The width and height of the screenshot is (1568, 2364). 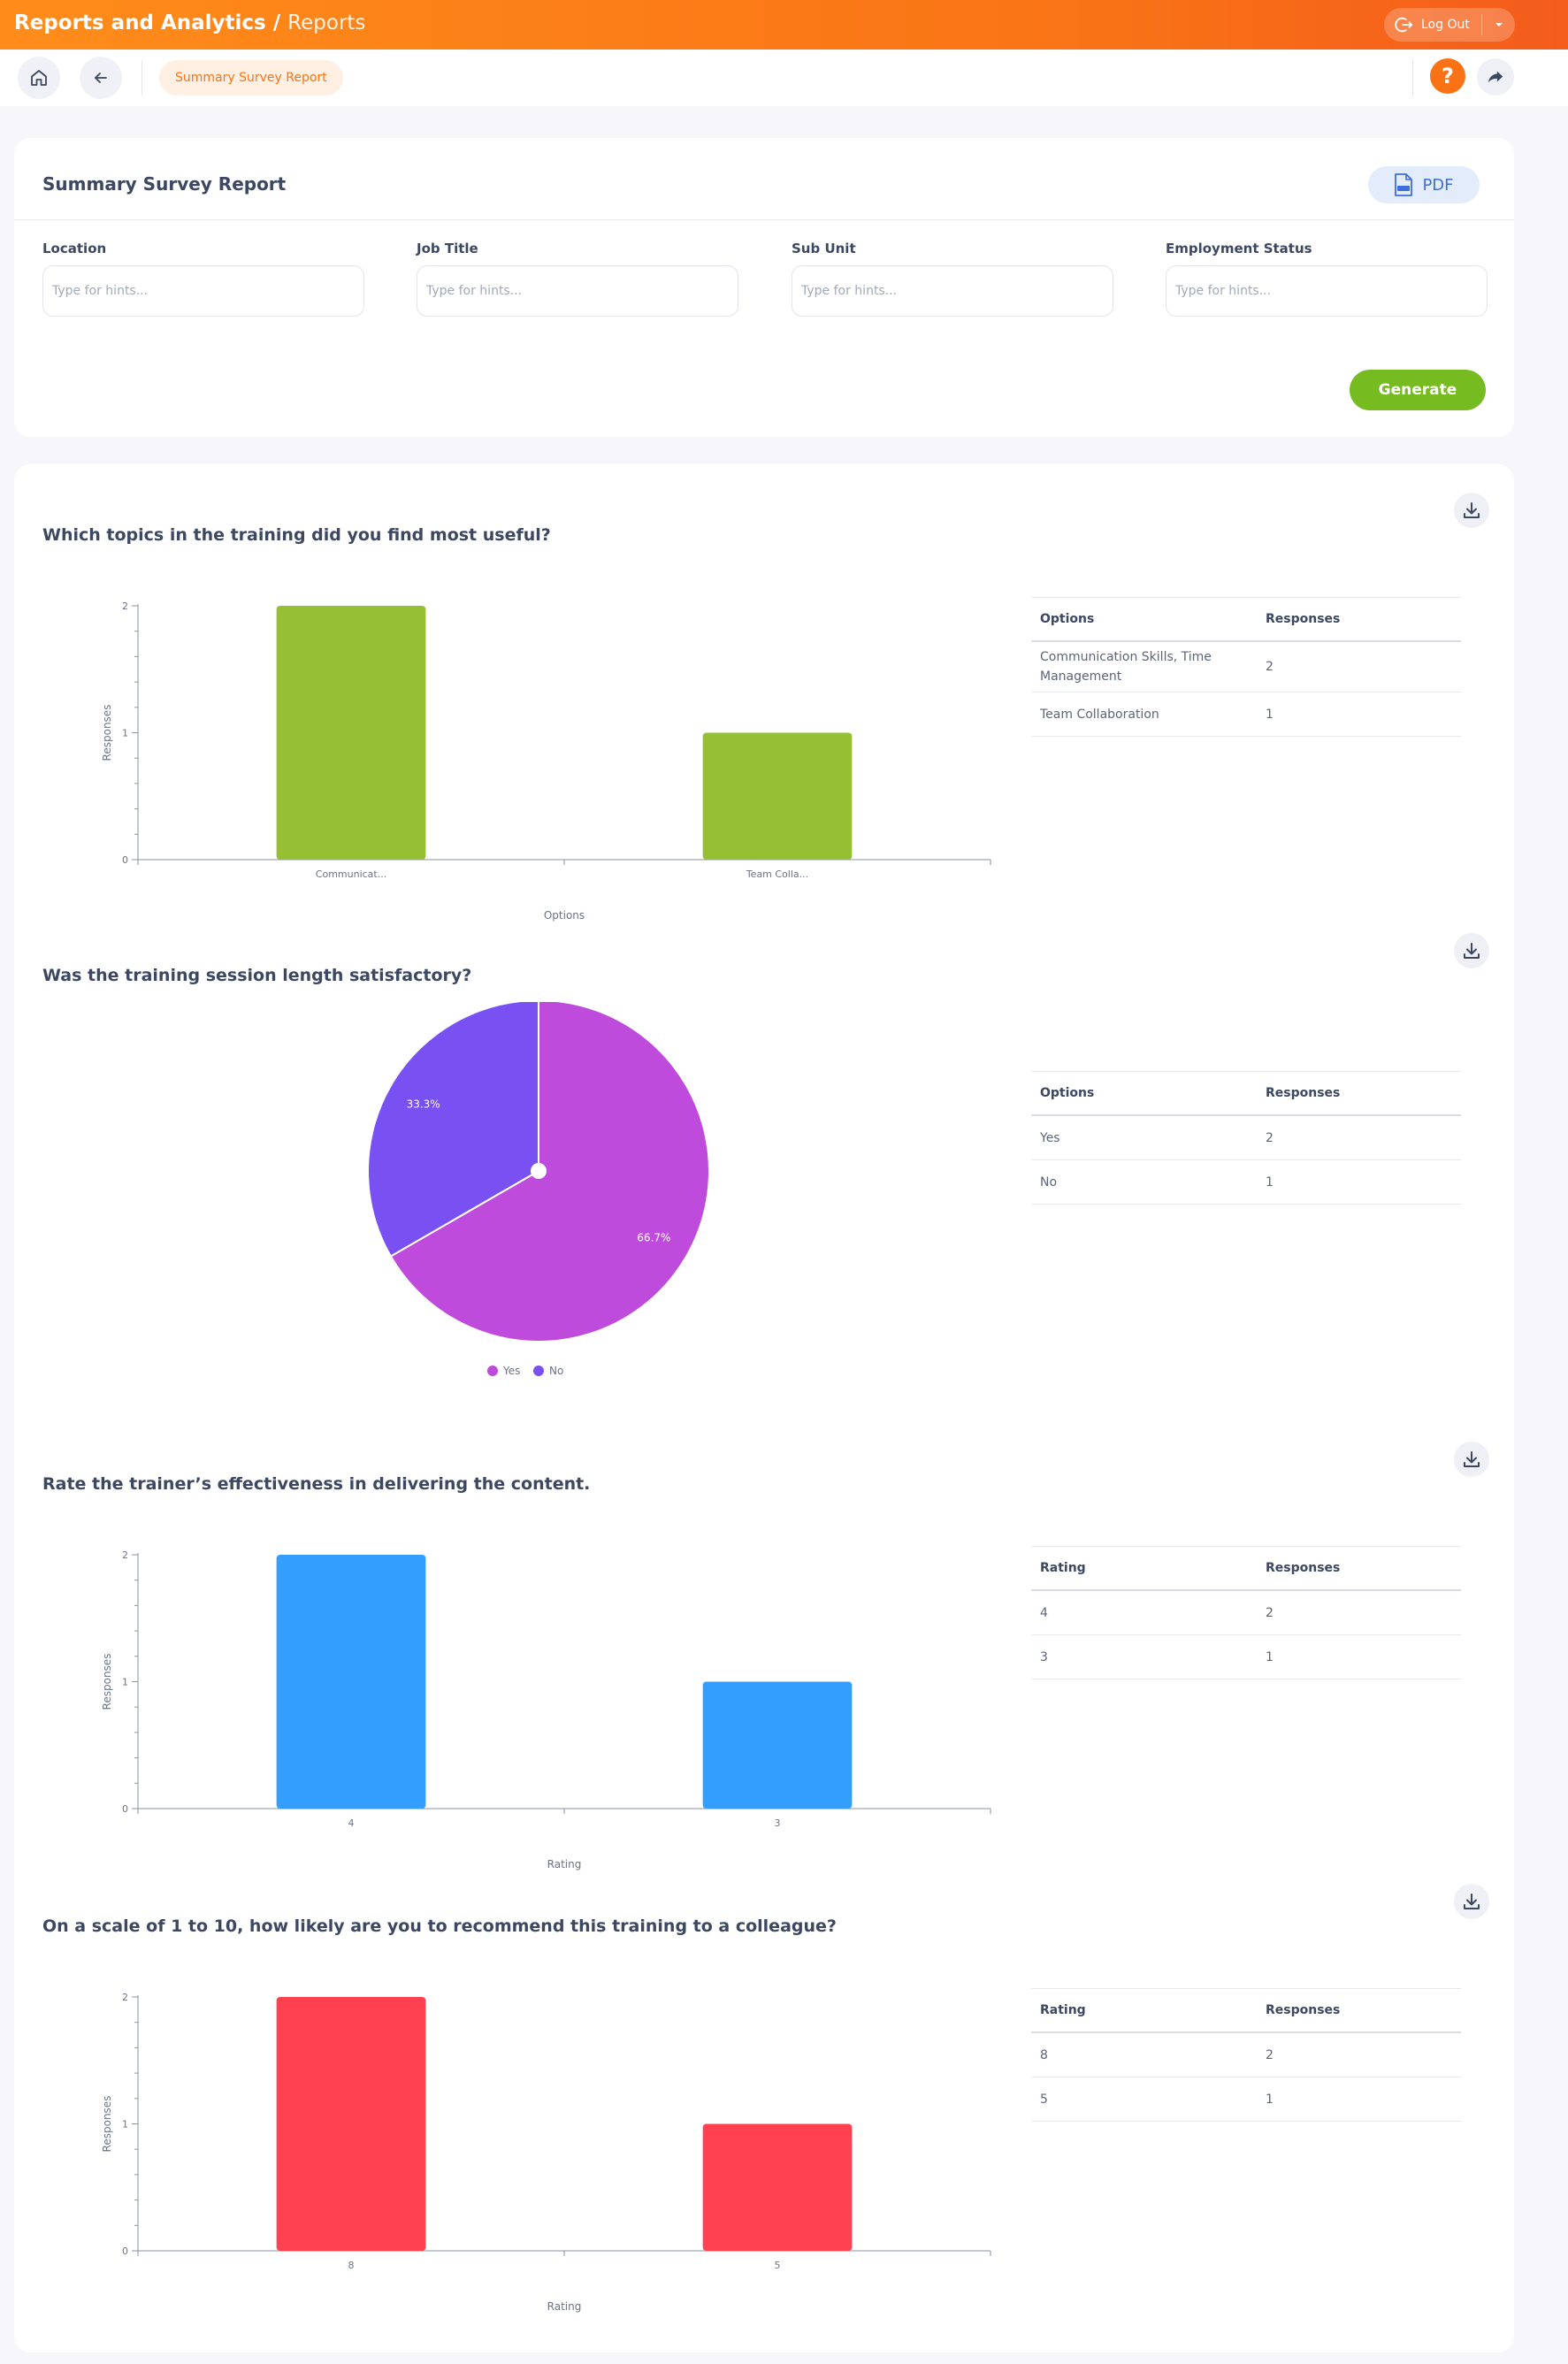 I want to click on module-title: Reports and Analytics, so click(x=140, y=22).